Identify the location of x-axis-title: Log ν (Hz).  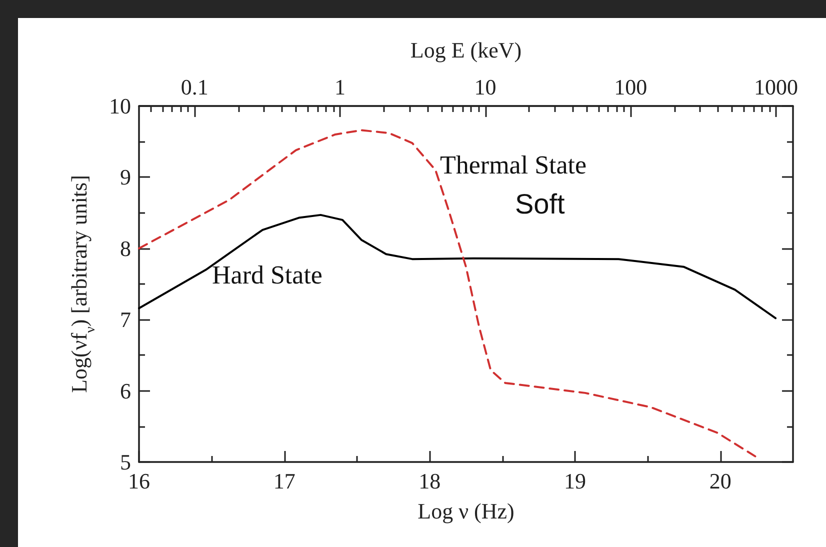
(466, 511).